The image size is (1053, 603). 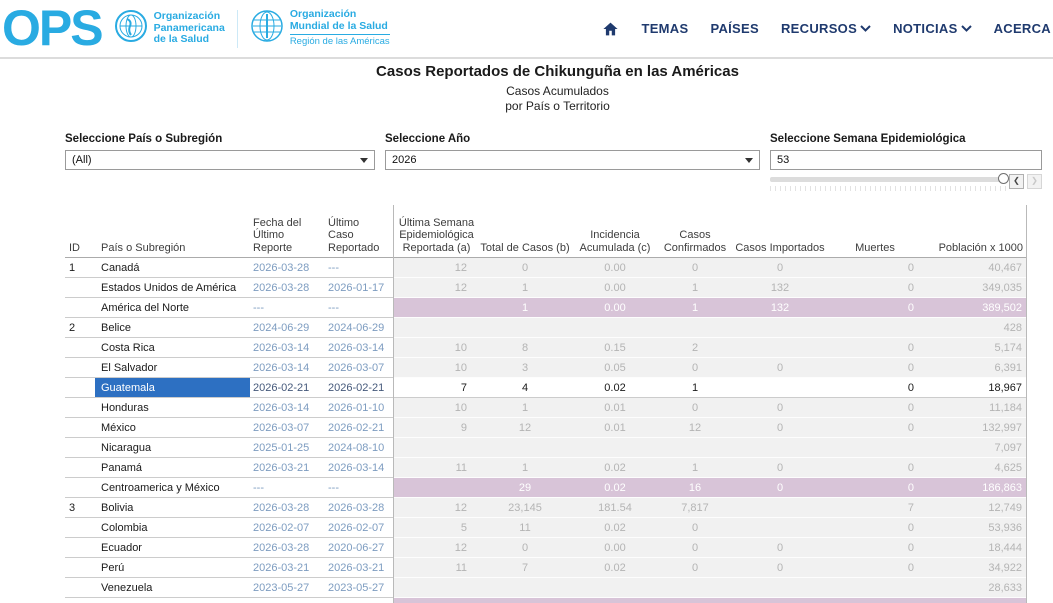 What do you see at coordinates (525, 247) in the screenshot?
I see `column-header-total: Total de Casos (b)` at bounding box center [525, 247].